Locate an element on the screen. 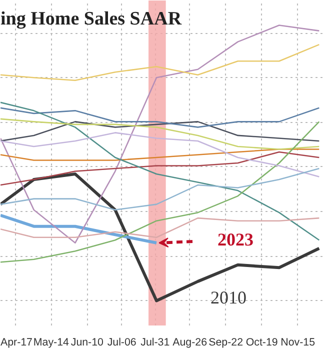 Image resolution: width=324 pixels, height=351 pixels. annotation: 2010 is located at coordinates (228, 298).